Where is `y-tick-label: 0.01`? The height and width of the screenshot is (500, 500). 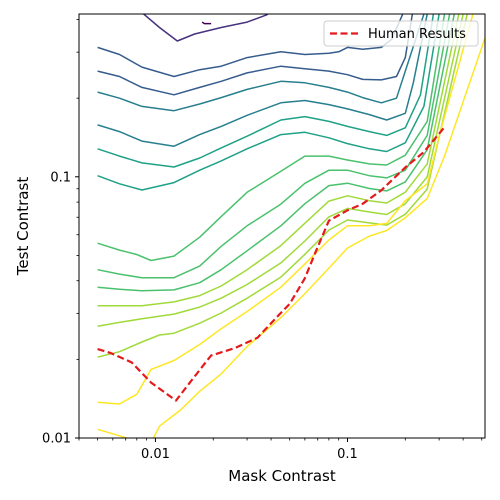 y-tick-label: 0.01 is located at coordinates (56, 439).